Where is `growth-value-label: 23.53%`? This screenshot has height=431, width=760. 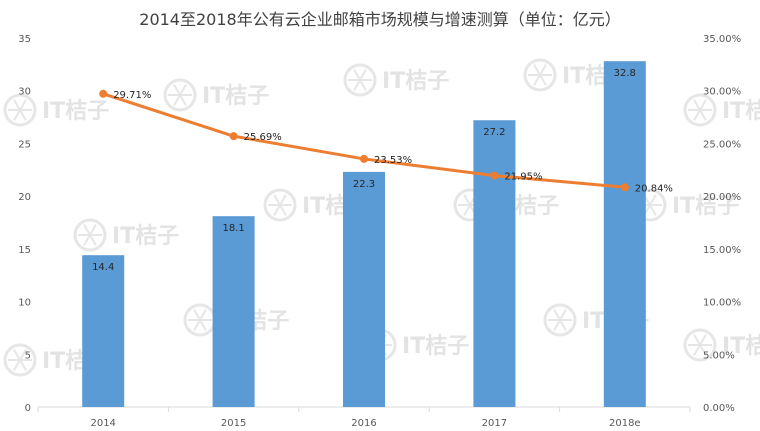 growth-value-label: 23.53% is located at coordinates (393, 160).